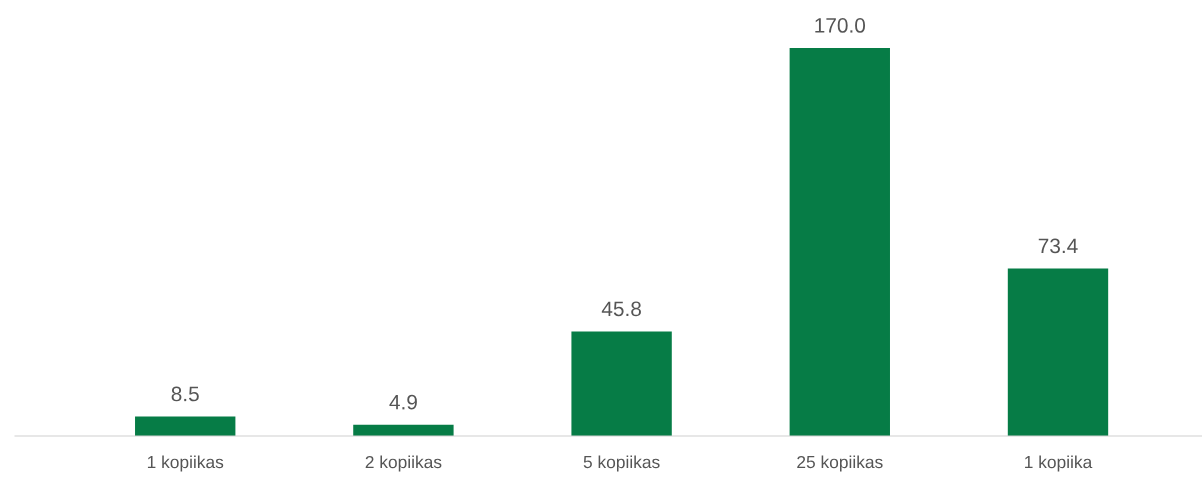 The image size is (1202, 477). What do you see at coordinates (840, 463) in the screenshot?
I see `x-tick-label: 25 kopiikas` at bounding box center [840, 463].